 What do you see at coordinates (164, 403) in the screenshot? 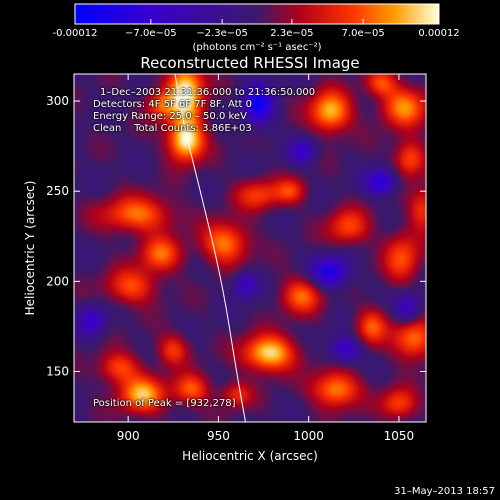
I see `annotation-peak: Position of Peak = [932,278]` at bounding box center [164, 403].